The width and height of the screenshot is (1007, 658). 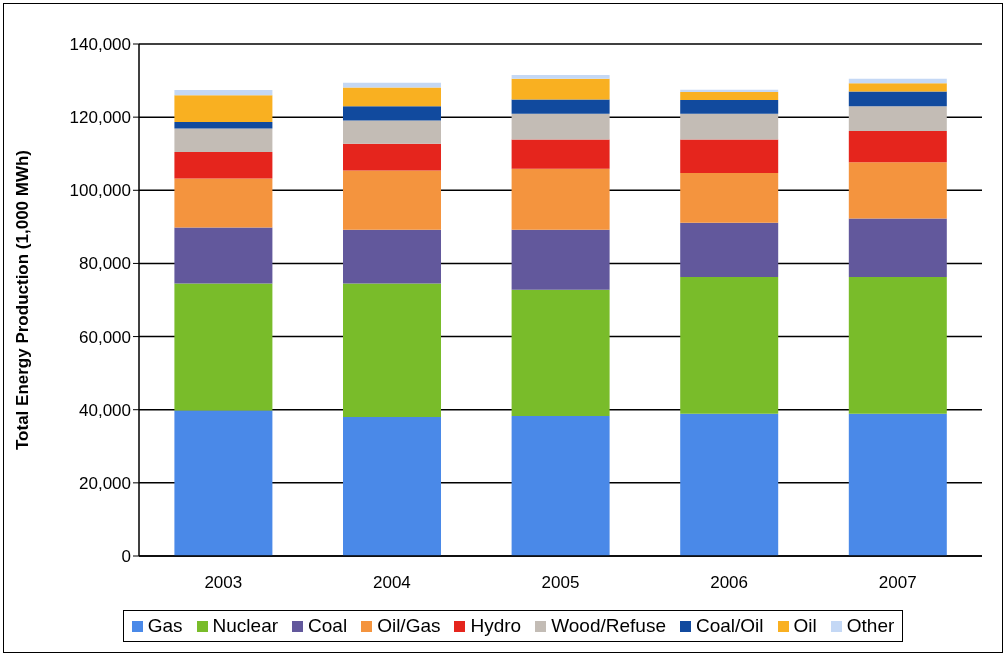 I want to click on x-tick-label: 2007, so click(x=897, y=583).